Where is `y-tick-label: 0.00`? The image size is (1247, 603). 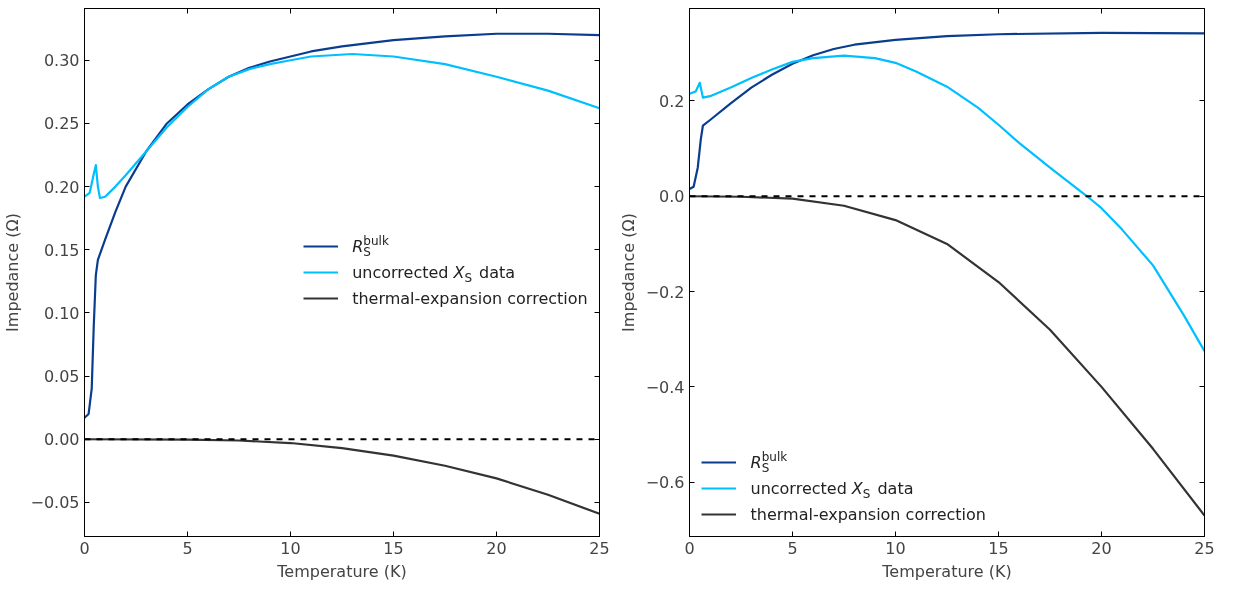 y-tick-label: 0.00 is located at coordinates (61, 440).